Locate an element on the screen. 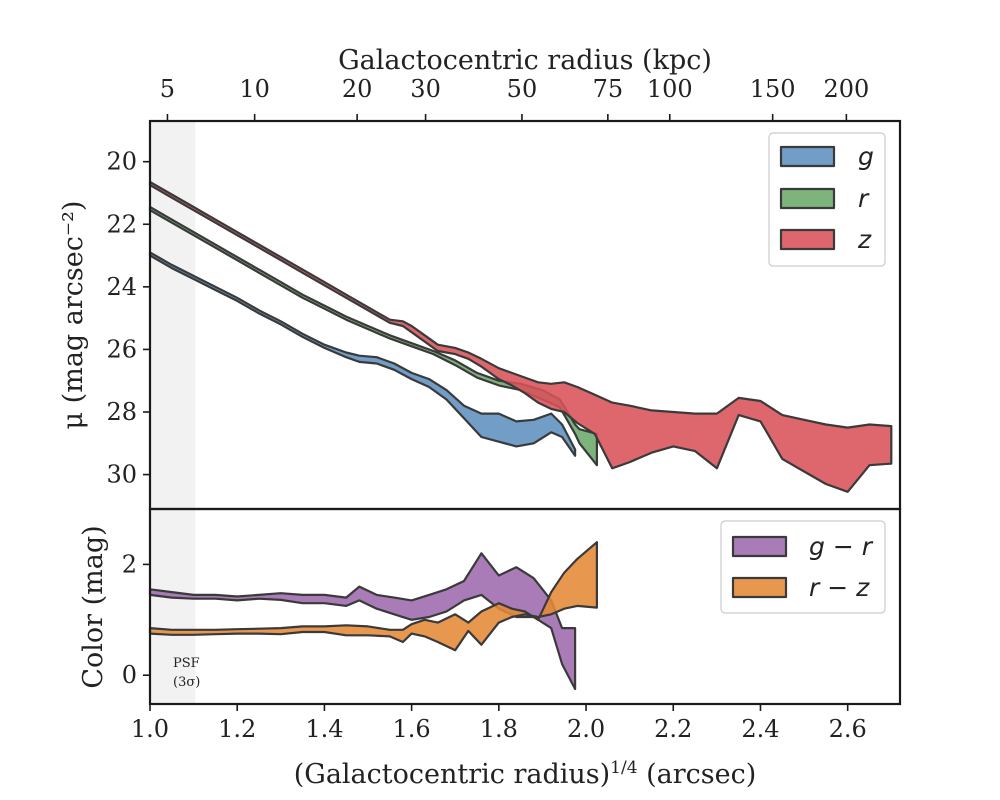  legend-swatch-r-z is located at coordinates (759, 587).